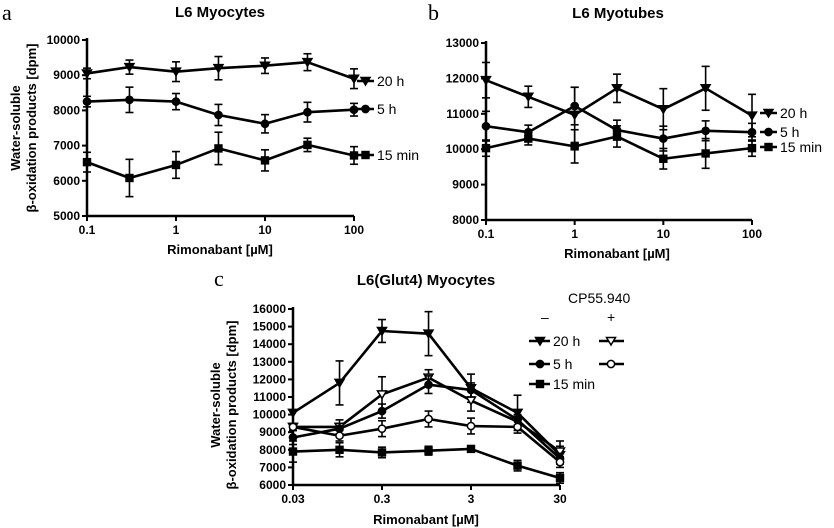 Image resolution: width=834 pixels, height=528 pixels. What do you see at coordinates (270, 327) in the screenshot?
I see `y-tick-label: 15000` at bounding box center [270, 327].